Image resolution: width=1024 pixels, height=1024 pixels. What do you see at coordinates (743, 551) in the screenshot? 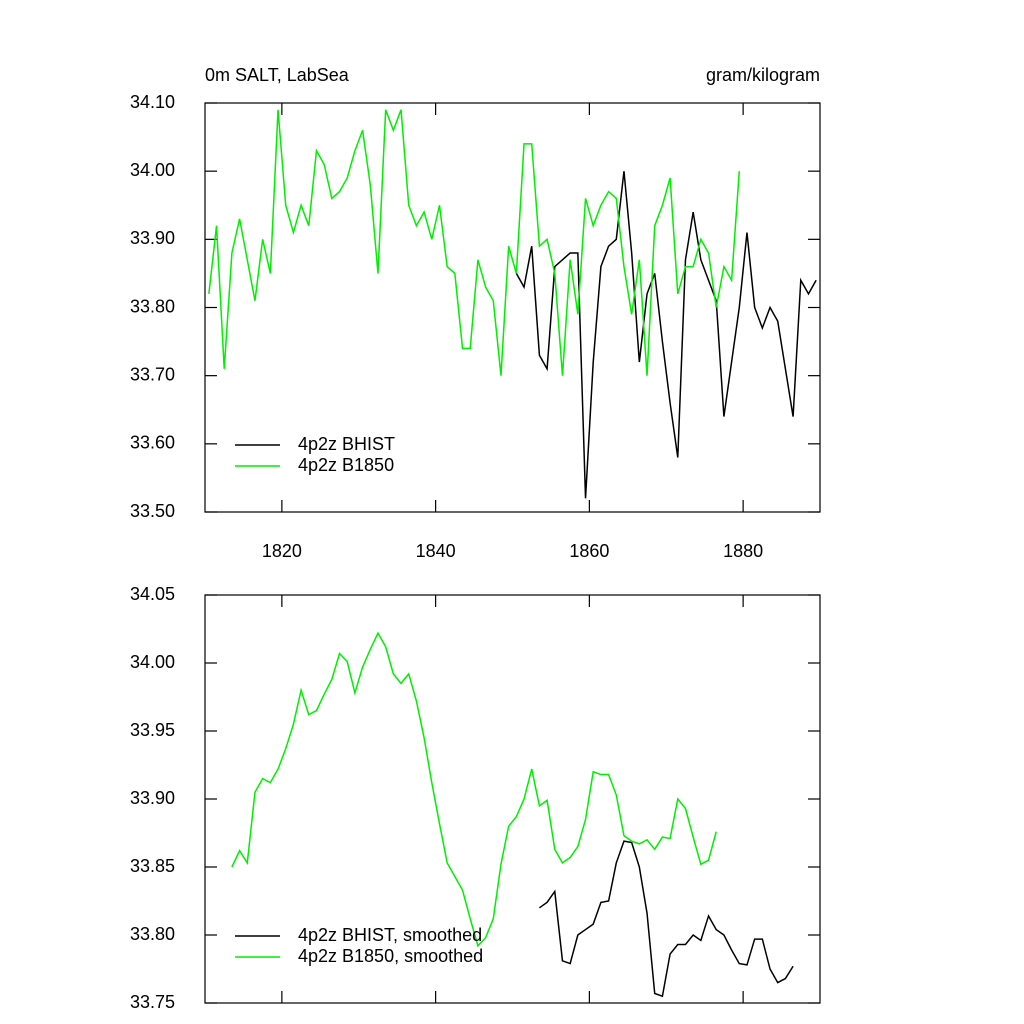
I see `x-tick-label: 1880` at bounding box center [743, 551].